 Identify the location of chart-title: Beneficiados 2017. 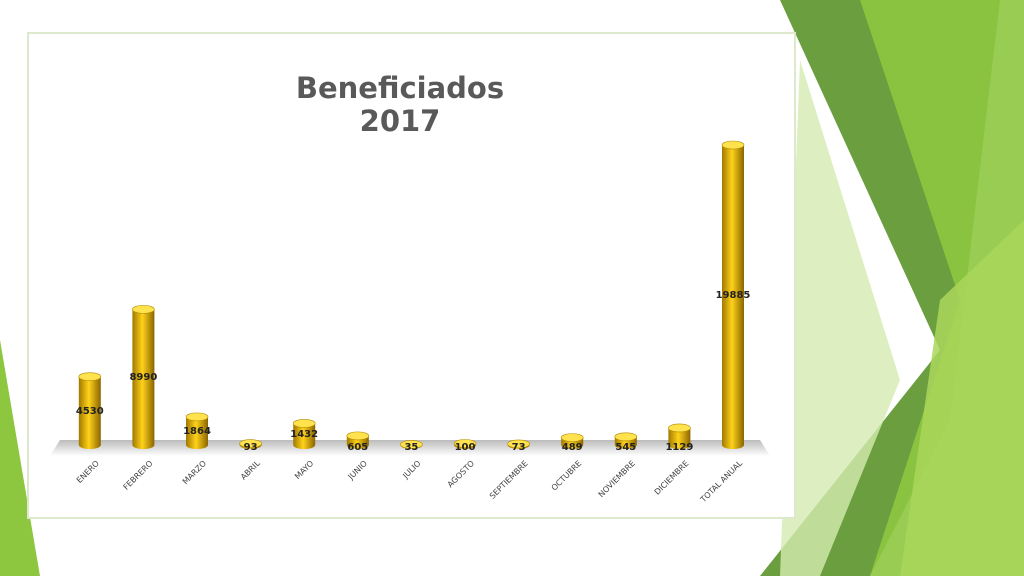
(400, 104).